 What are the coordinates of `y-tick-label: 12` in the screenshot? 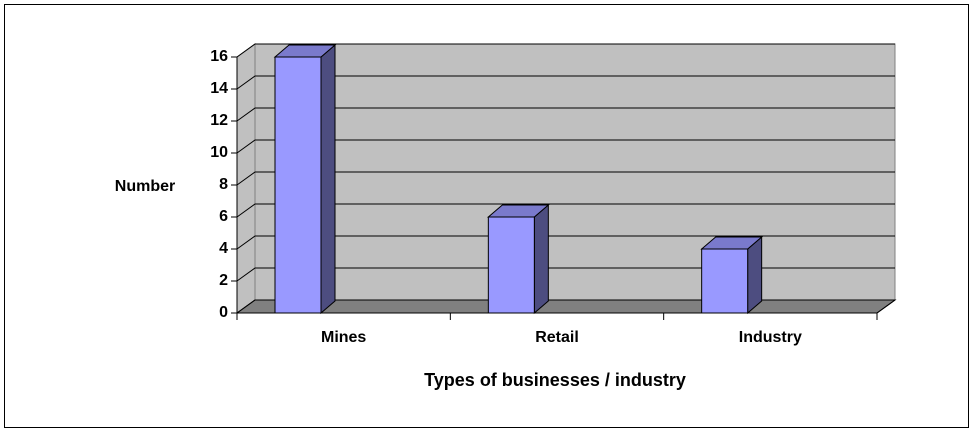 It's located at (219, 120).